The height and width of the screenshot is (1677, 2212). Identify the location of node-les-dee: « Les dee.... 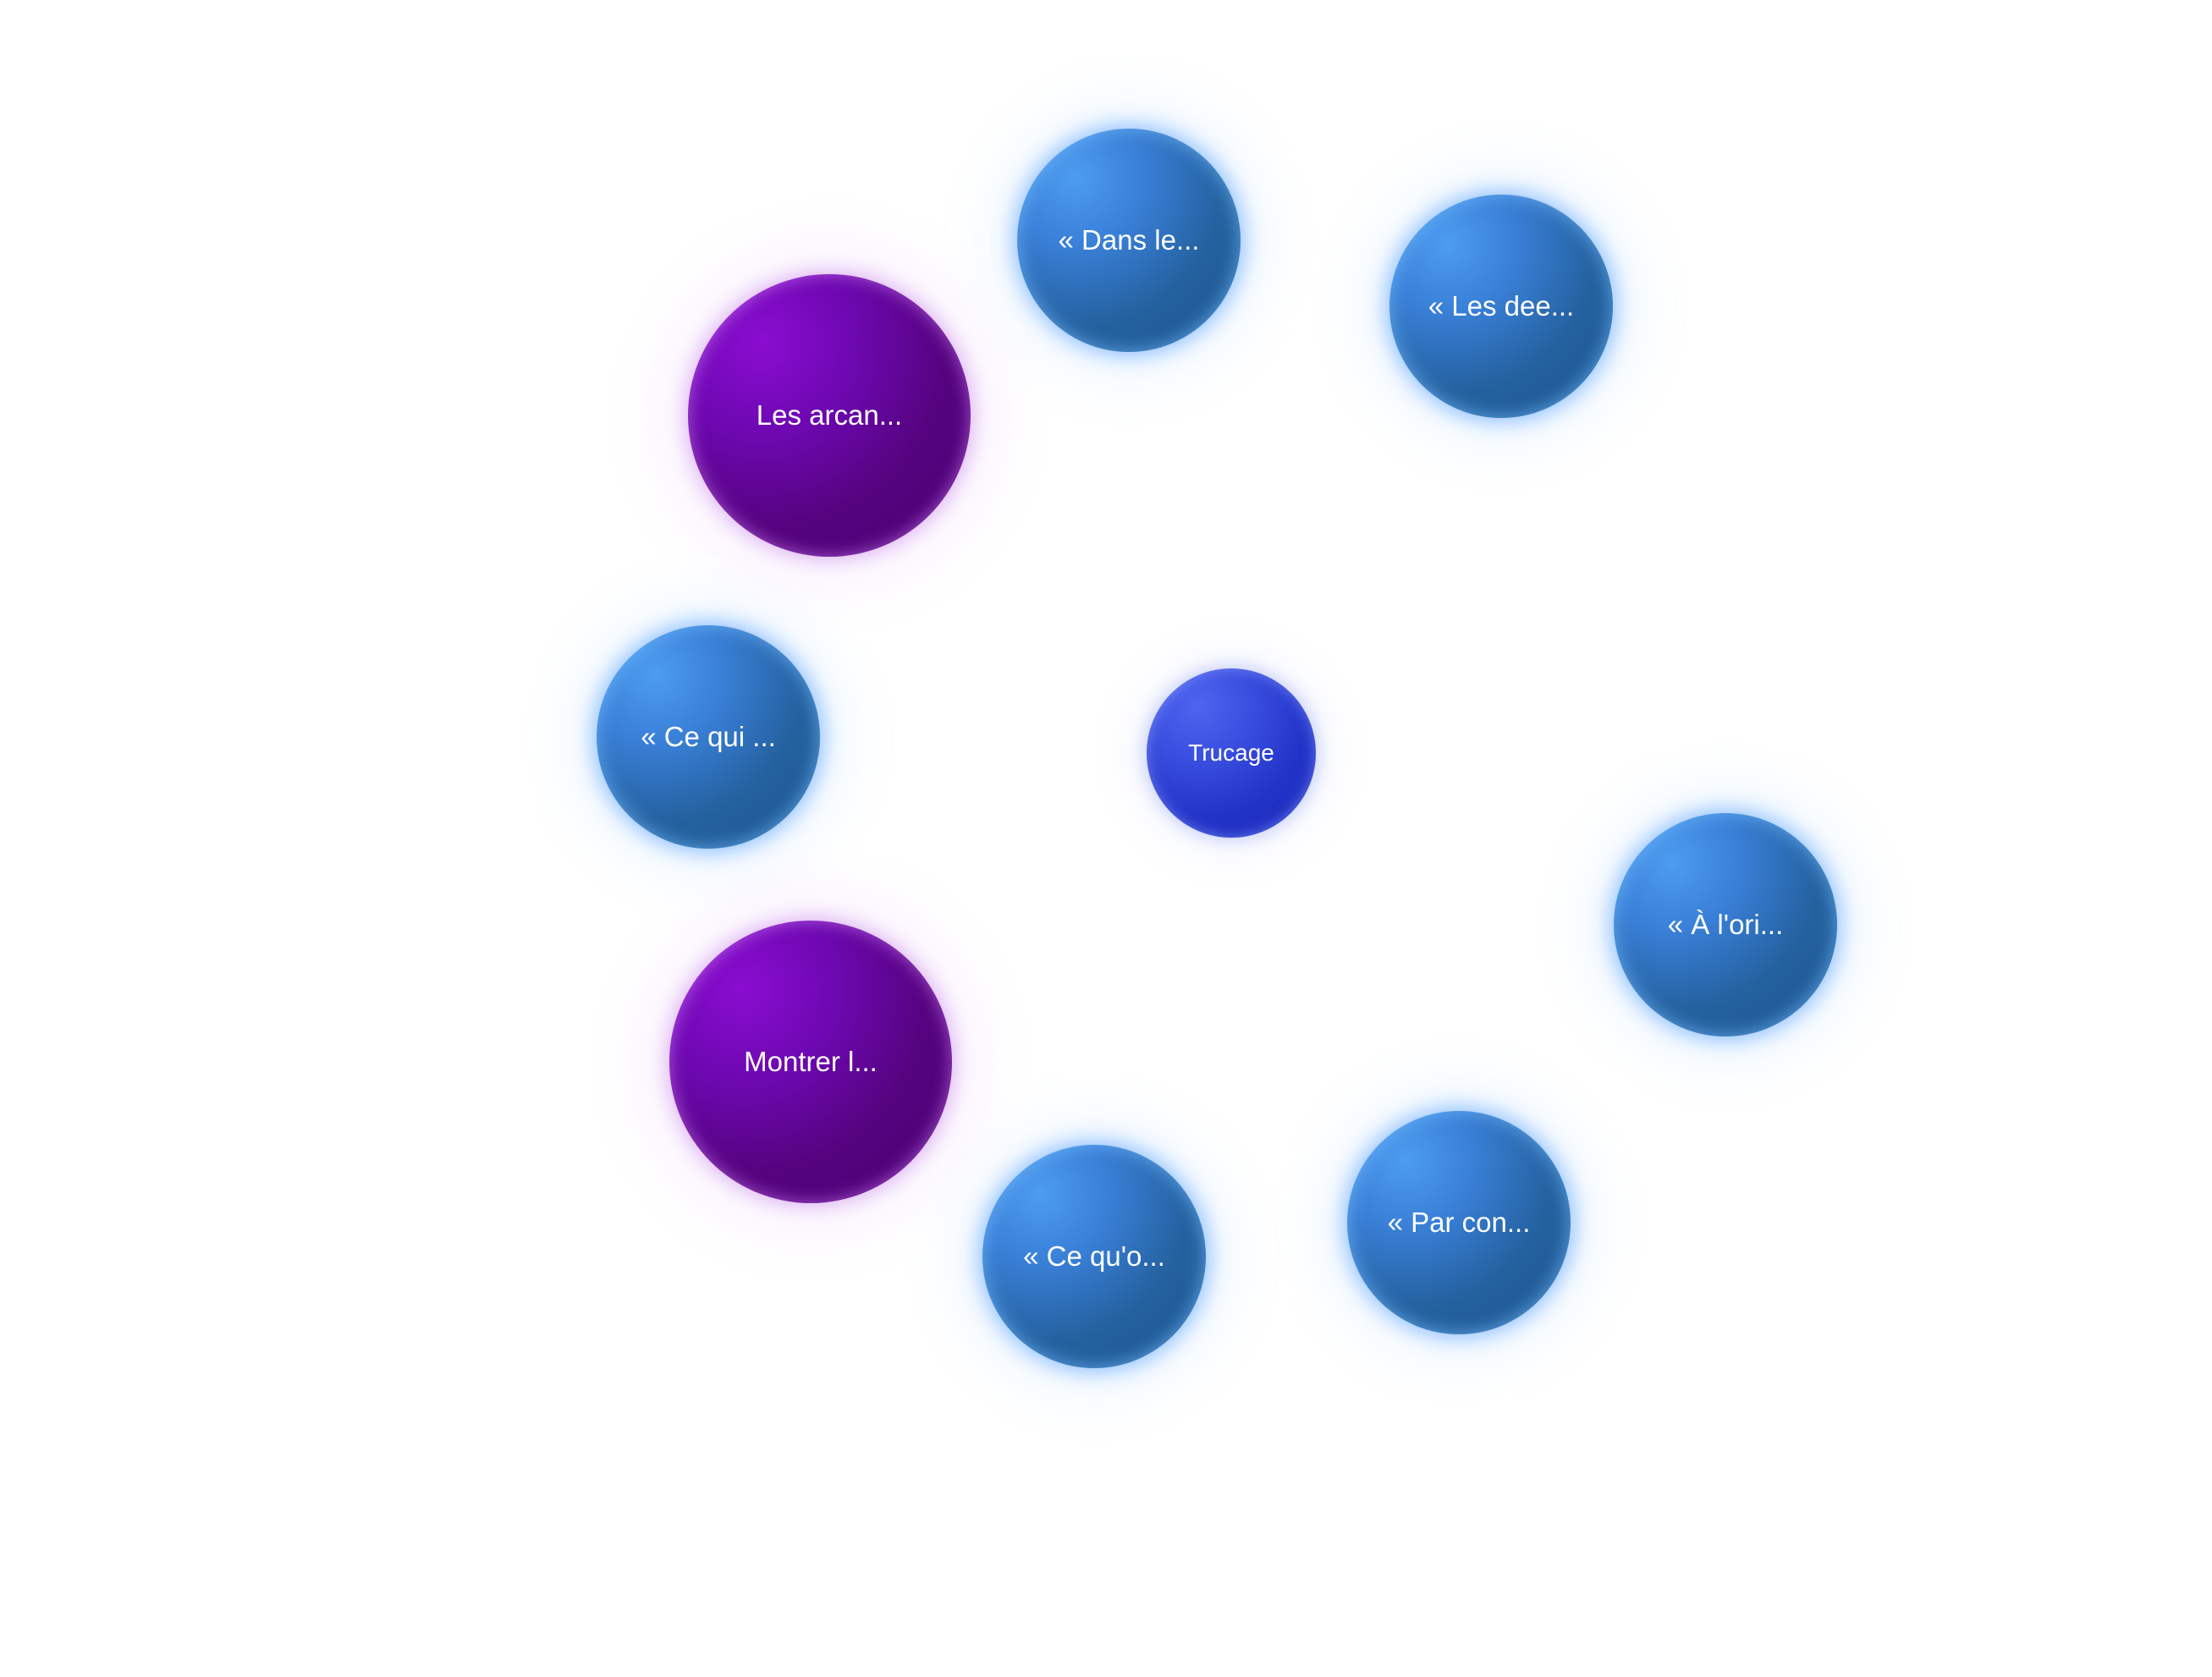
(1501, 306).